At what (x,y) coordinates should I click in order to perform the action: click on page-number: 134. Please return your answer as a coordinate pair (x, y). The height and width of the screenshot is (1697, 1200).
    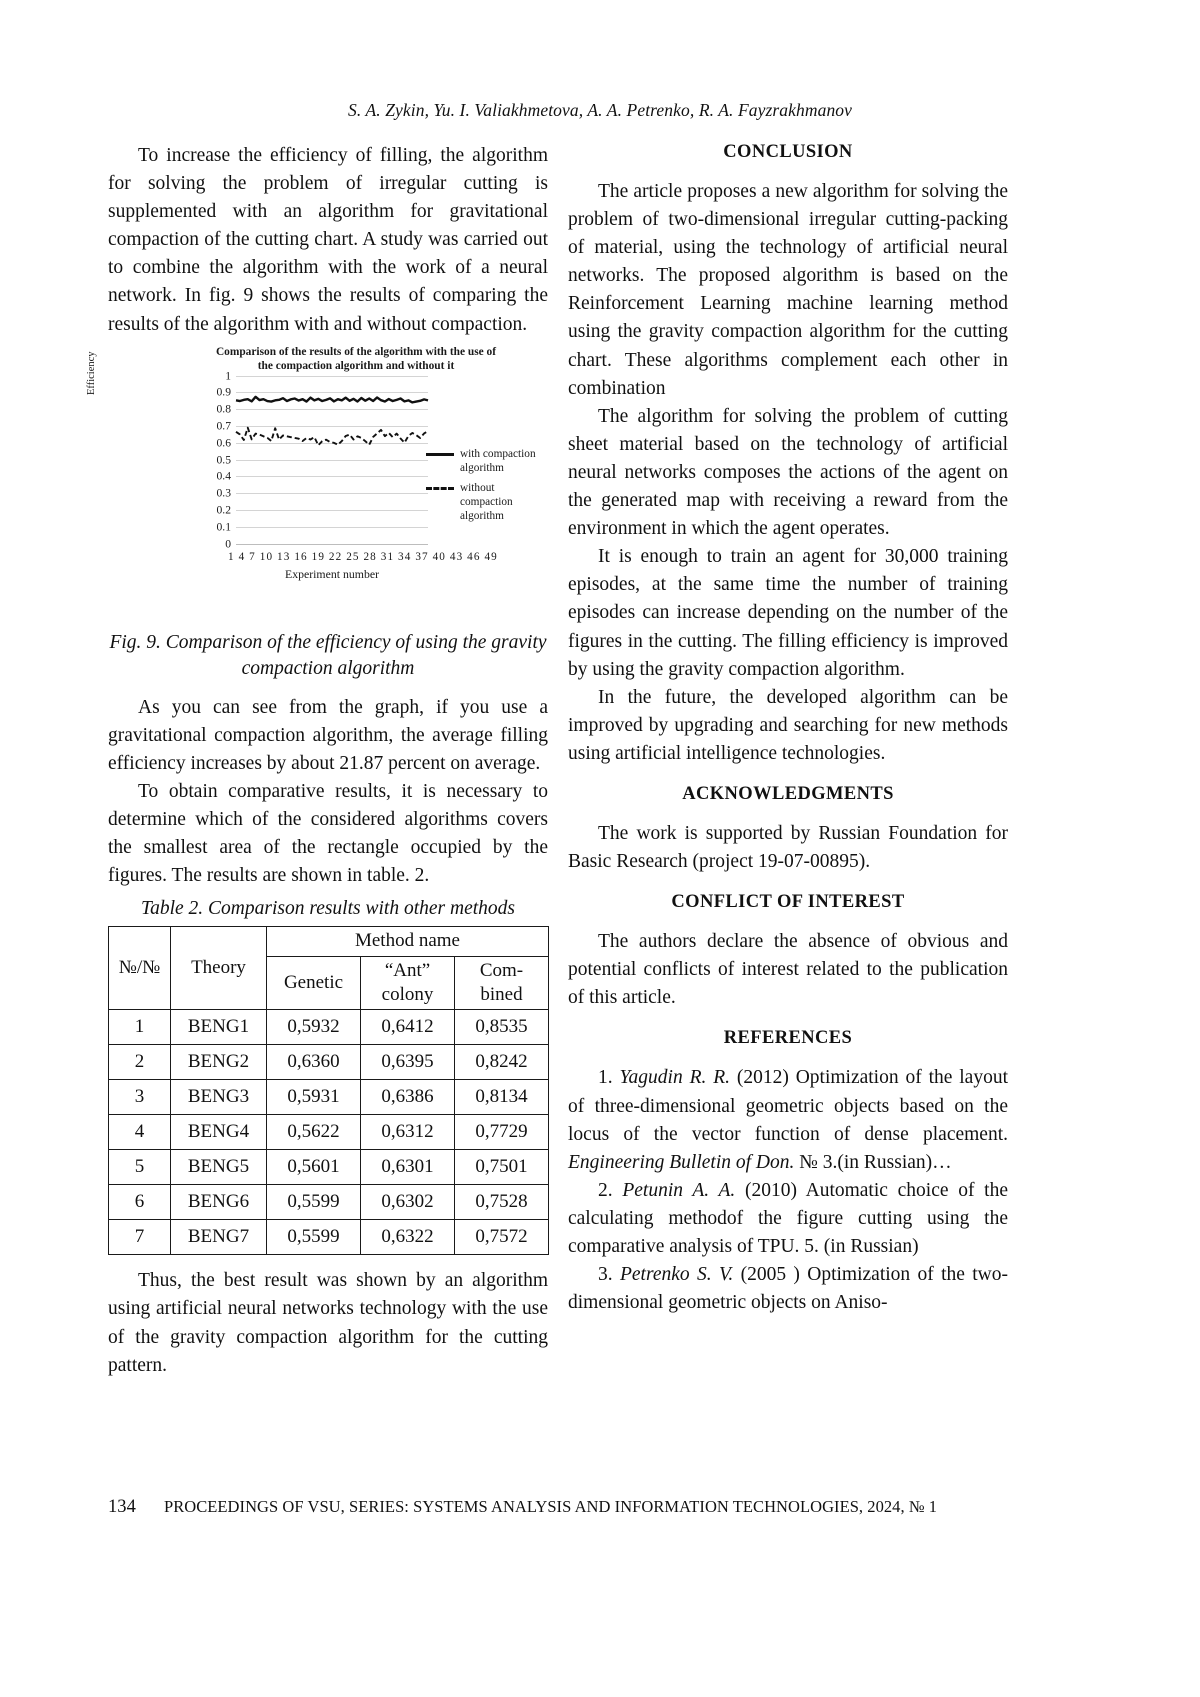
    Looking at the image, I should click on (122, 1507).